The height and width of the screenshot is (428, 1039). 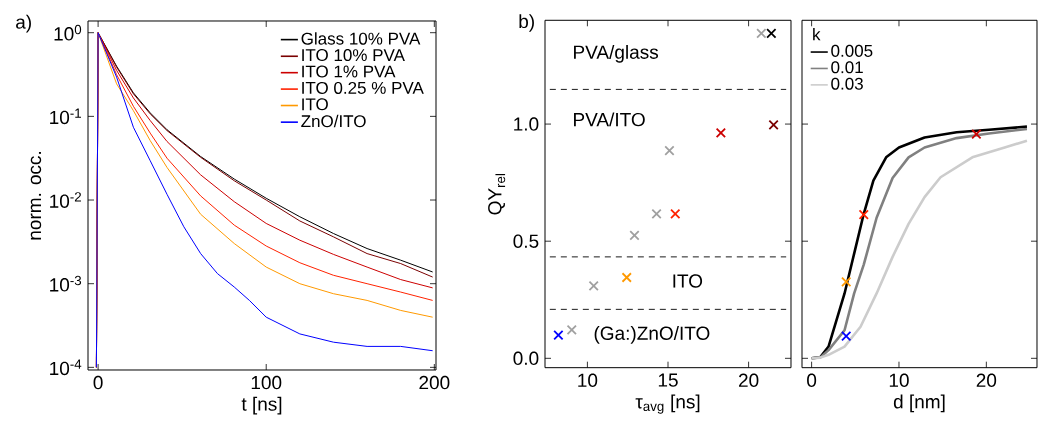 I want to click on x-axis-title: t [ns], so click(x=261, y=405).